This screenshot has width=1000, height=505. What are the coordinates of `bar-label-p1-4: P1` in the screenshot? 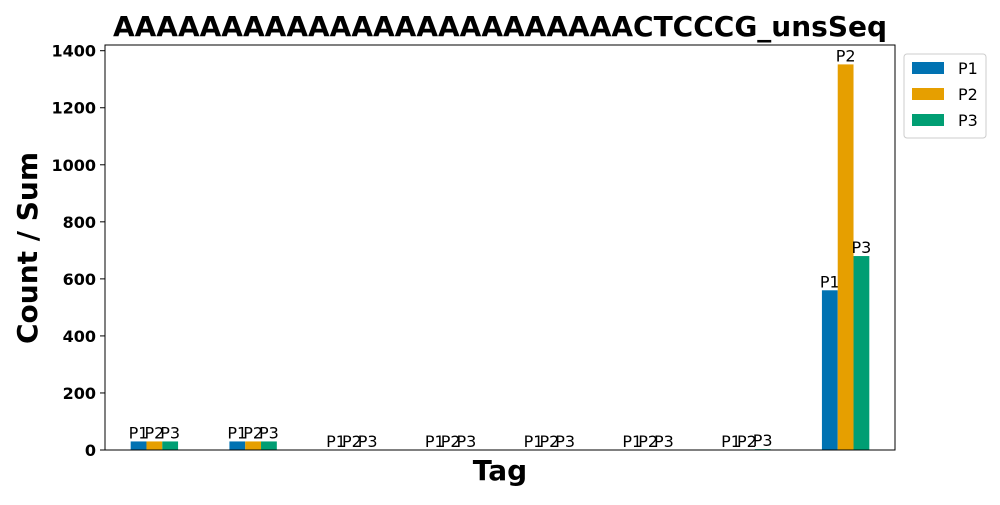 It's located at (435, 441).